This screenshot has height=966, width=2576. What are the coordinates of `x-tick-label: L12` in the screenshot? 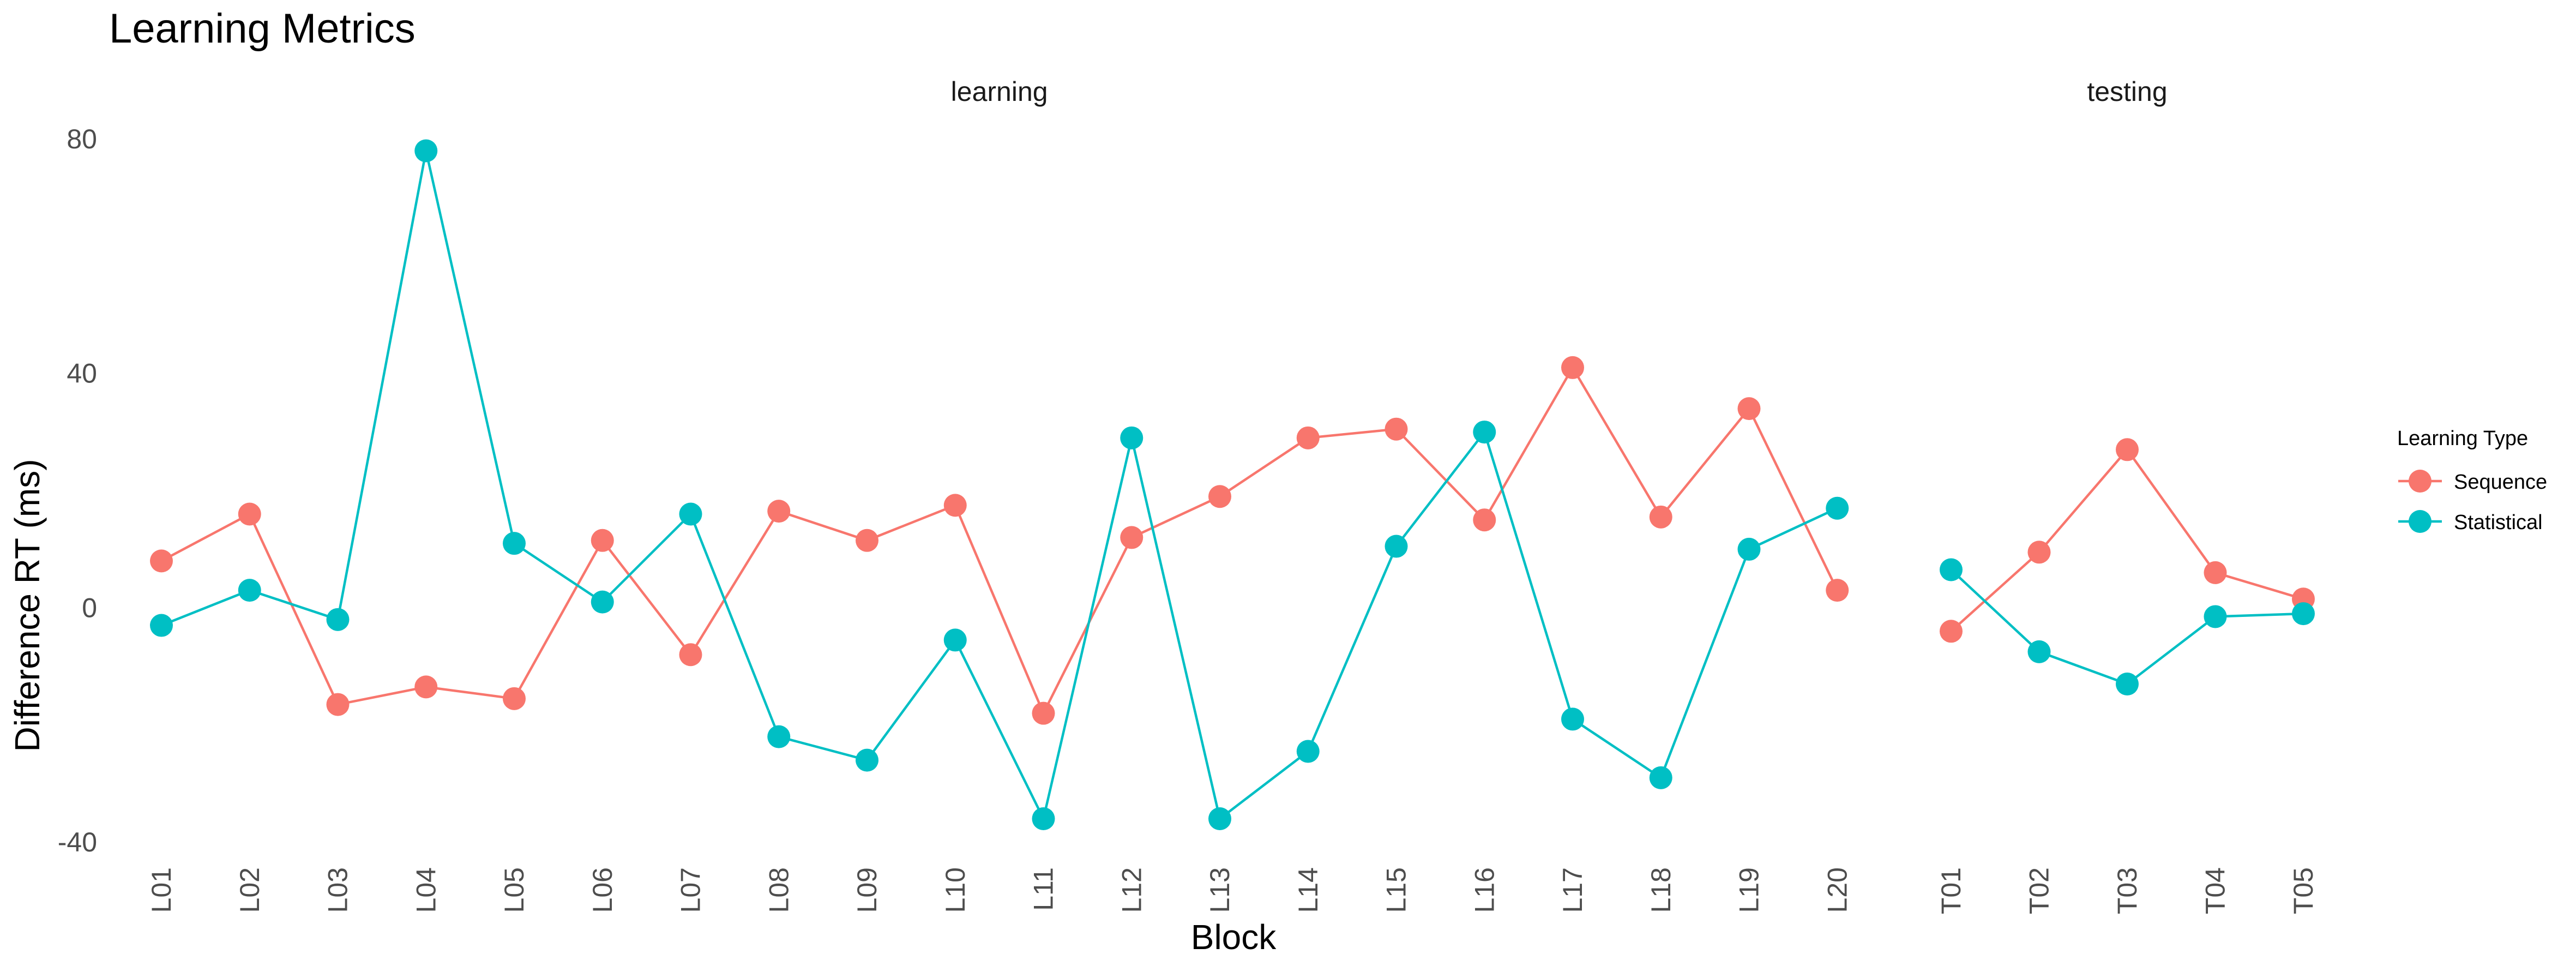 It's located at (1131, 890).